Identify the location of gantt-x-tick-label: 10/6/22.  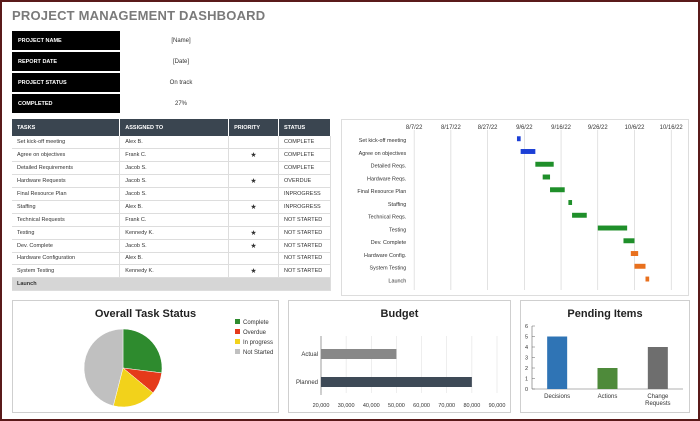
(635, 128).